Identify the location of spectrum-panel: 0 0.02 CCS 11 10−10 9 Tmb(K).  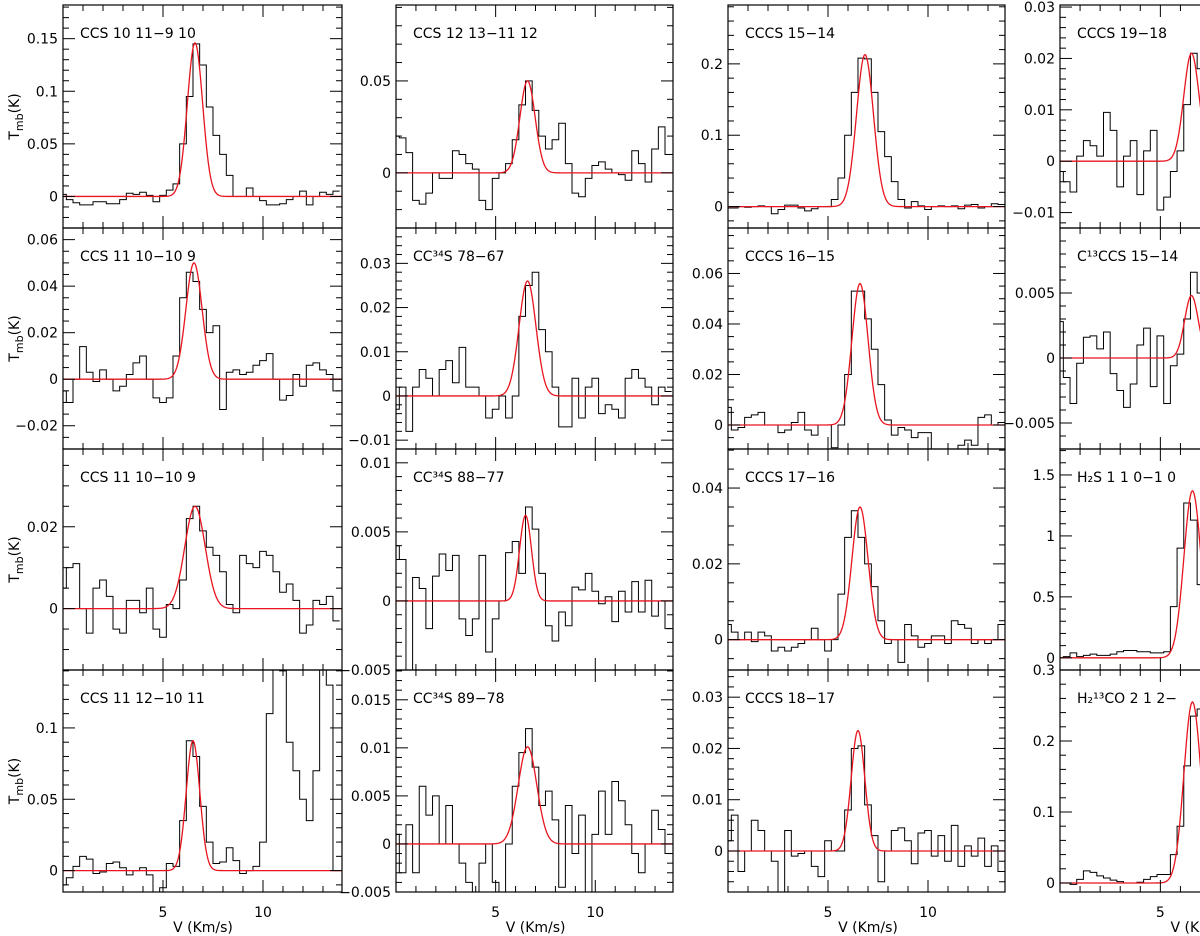
(175, 559).